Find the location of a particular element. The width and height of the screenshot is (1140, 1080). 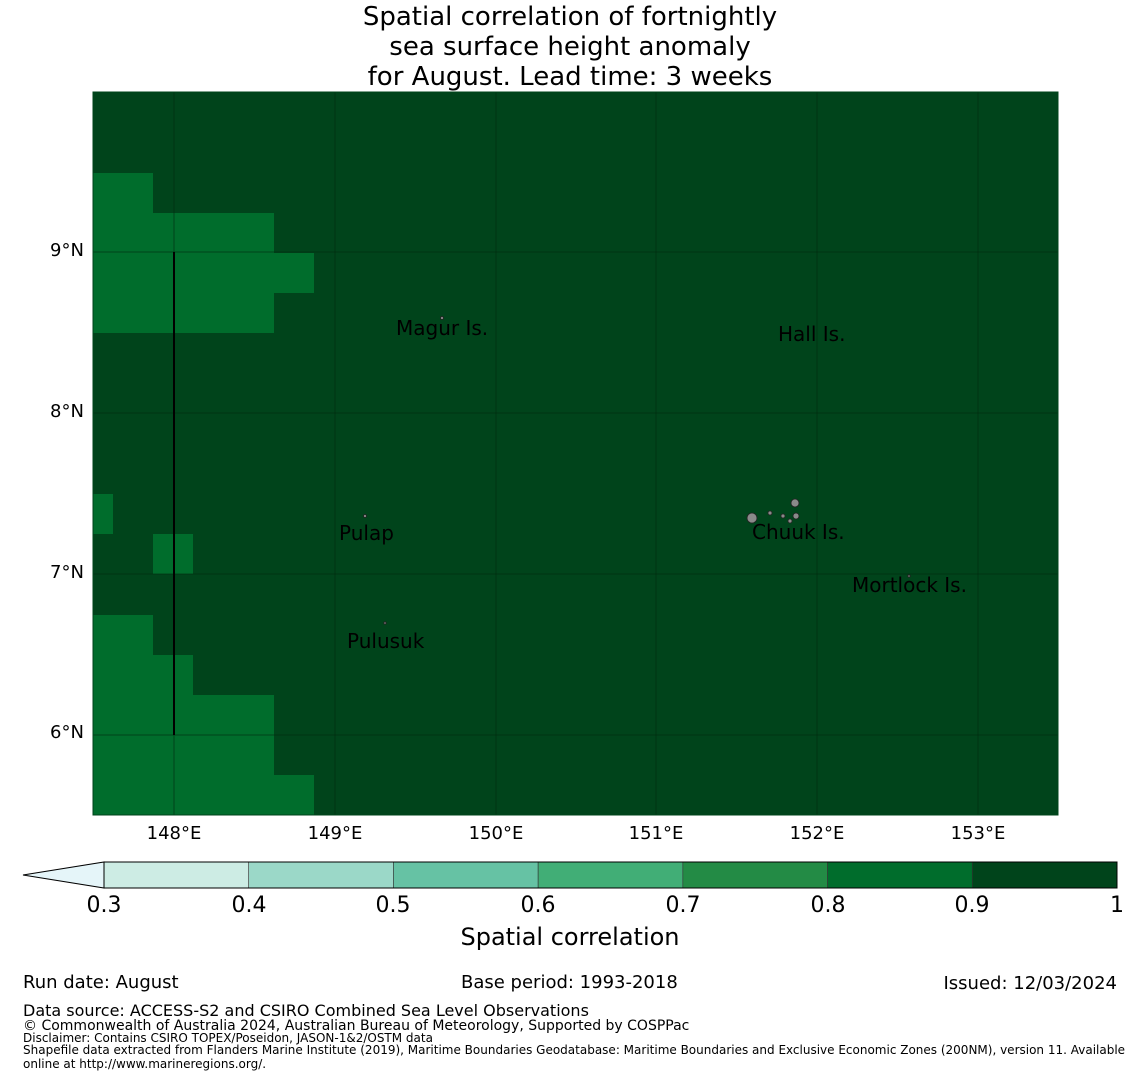

correlation-cells is located at coordinates (203, 494).